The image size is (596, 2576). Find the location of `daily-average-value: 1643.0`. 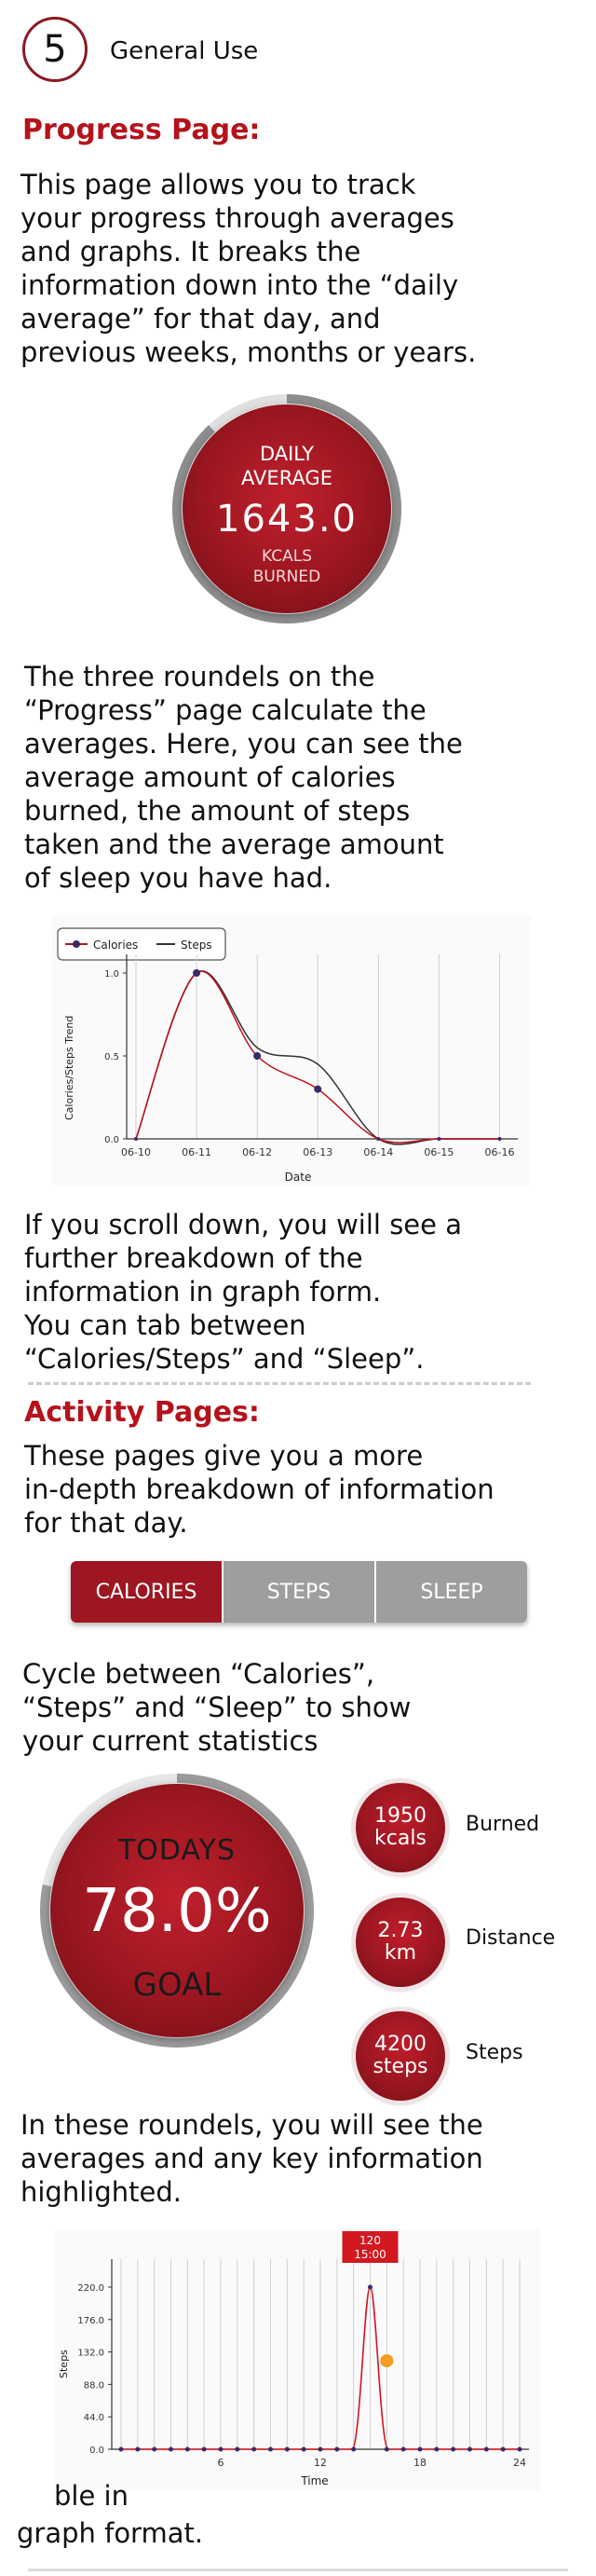

daily-average-value: 1643.0 is located at coordinates (287, 519).